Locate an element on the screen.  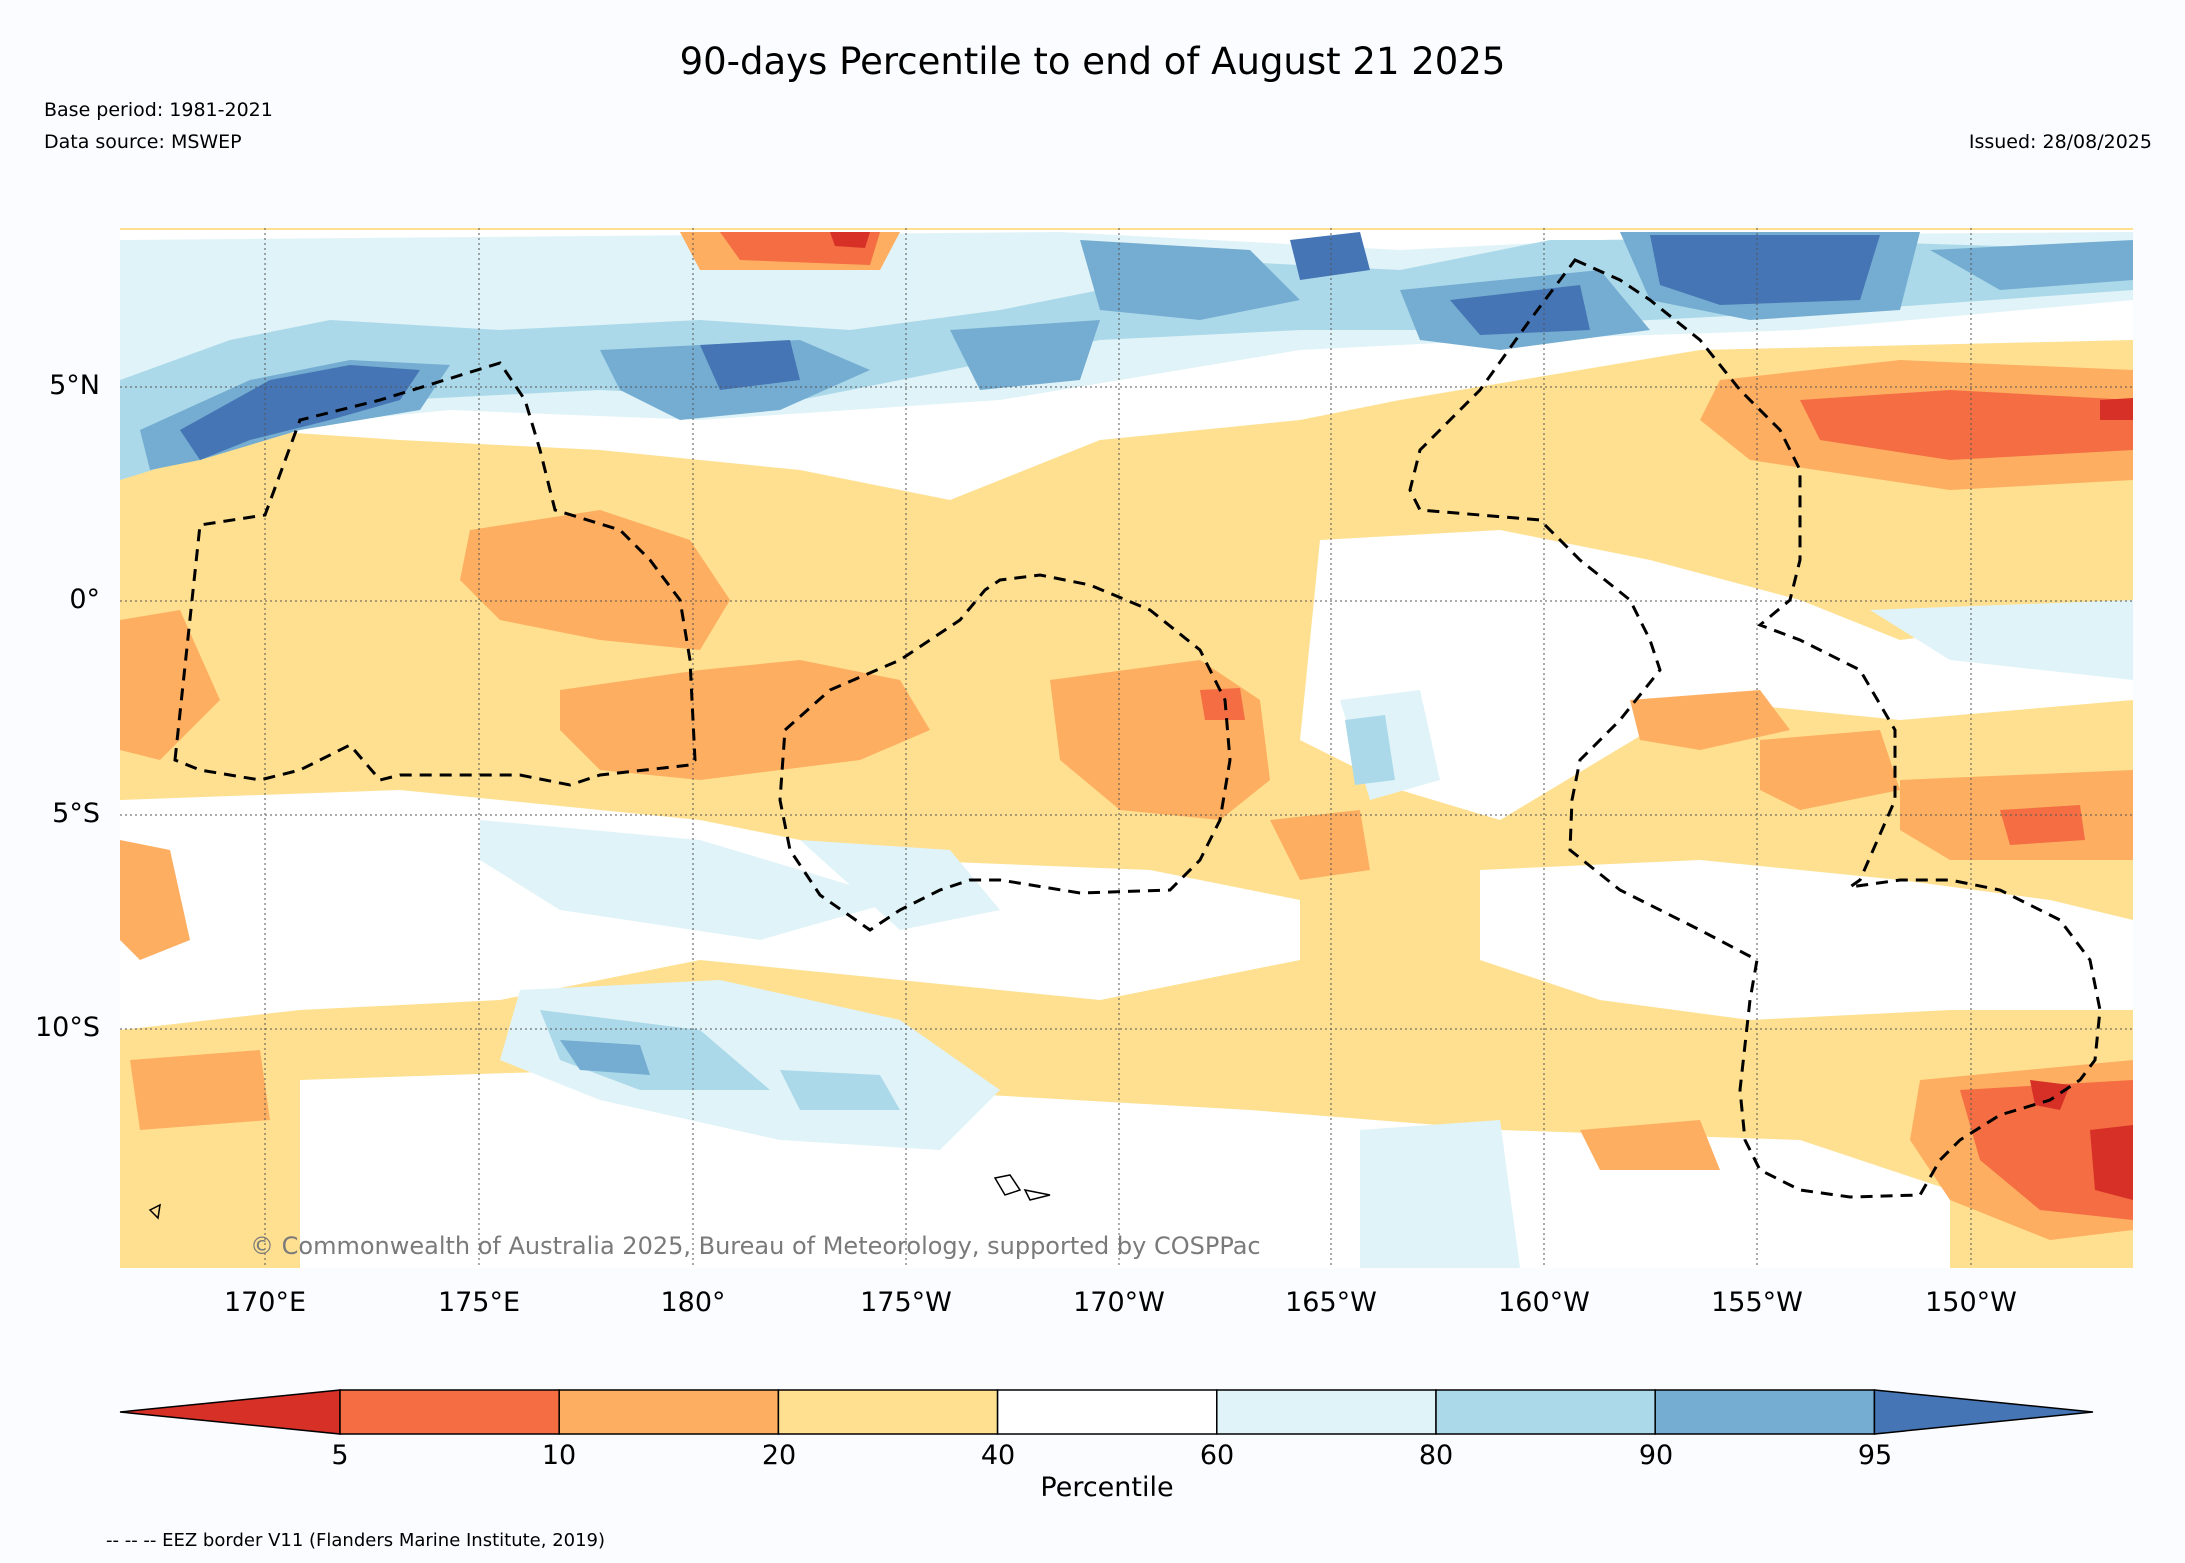
colorbar-extend-high is located at coordinates (1983, 1412).